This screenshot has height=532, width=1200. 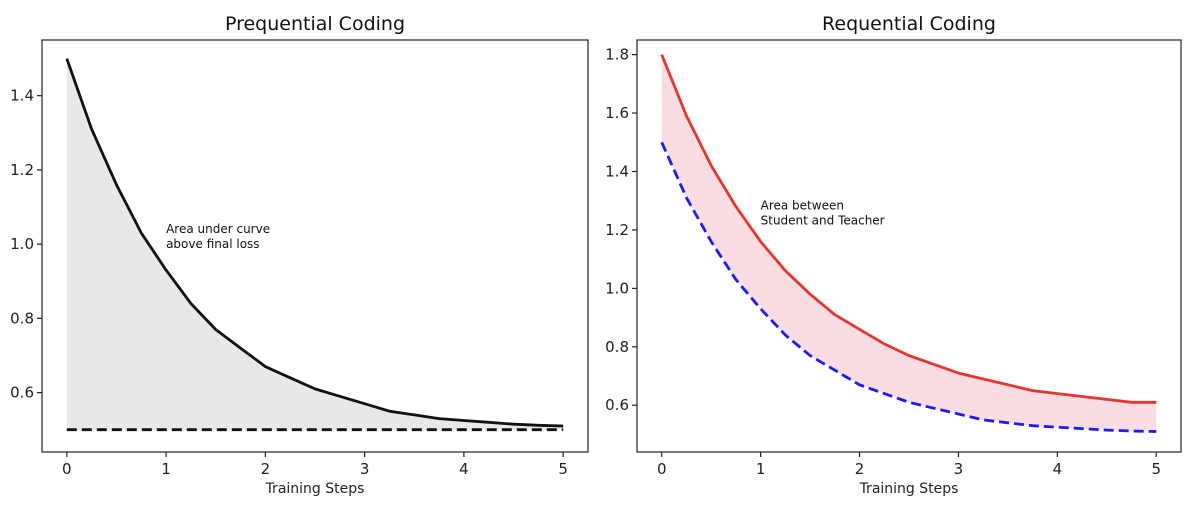 I want to click on annotation-text: Area under curve, so click(x=218, y=229).